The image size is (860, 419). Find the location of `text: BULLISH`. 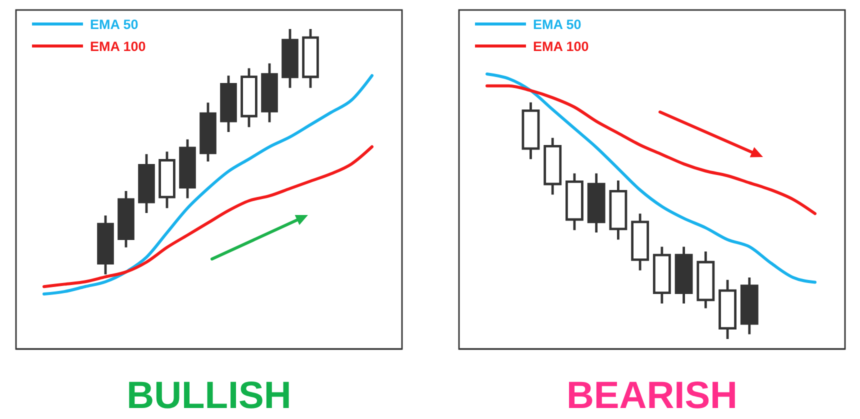

text: BULLISH is located at coordinates (209, 396).